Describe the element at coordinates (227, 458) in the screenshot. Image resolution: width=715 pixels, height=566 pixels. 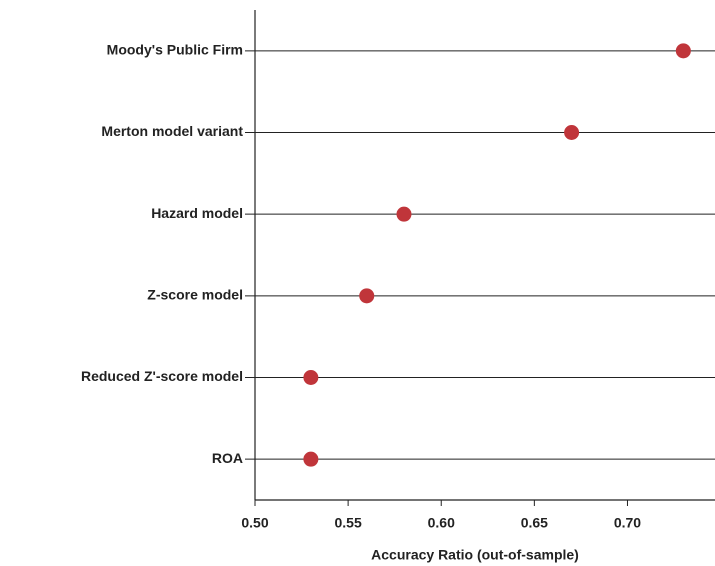
I see `y-tick-label: ROA` at that location.